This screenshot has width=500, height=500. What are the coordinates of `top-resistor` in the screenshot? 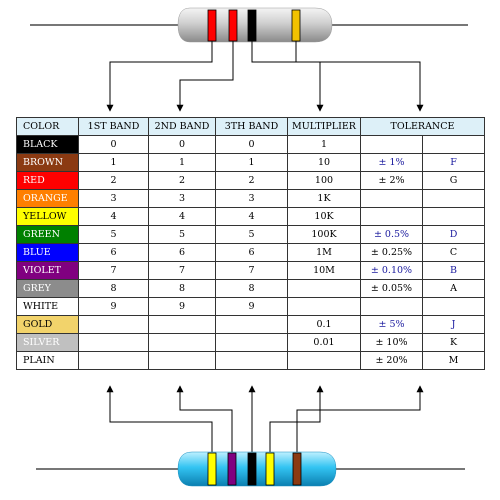 It's located at (249, 25).